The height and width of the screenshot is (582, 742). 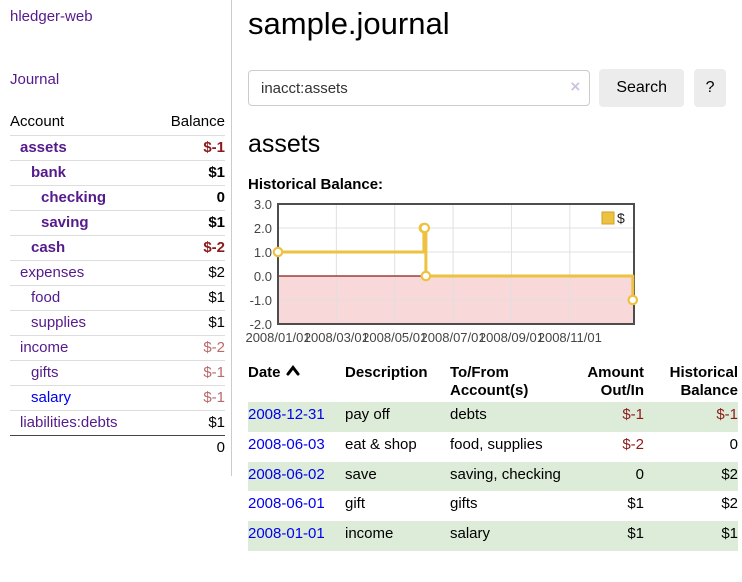 I want to click on register-row: 2008-06-03 eat & shop food, supplies $-2 0, so click(x=493, y=447).